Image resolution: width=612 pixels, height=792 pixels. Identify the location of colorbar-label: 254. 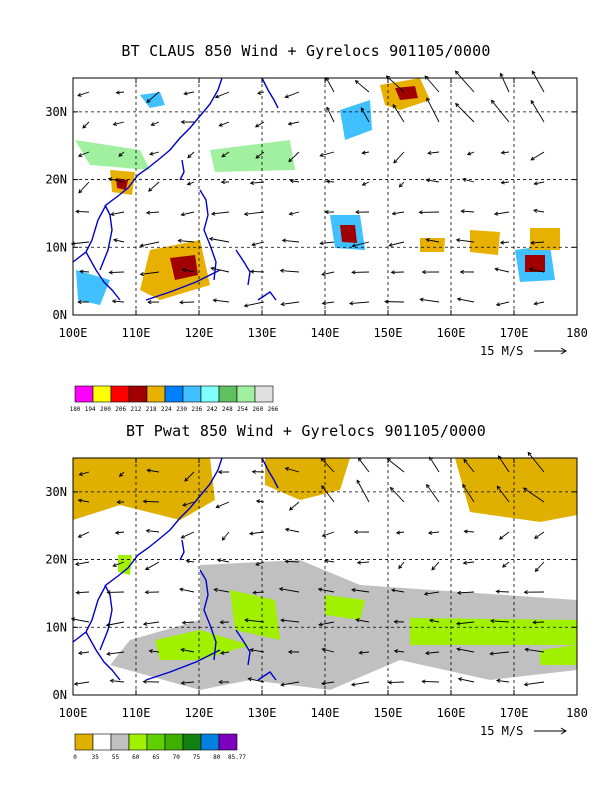
(242, 409).